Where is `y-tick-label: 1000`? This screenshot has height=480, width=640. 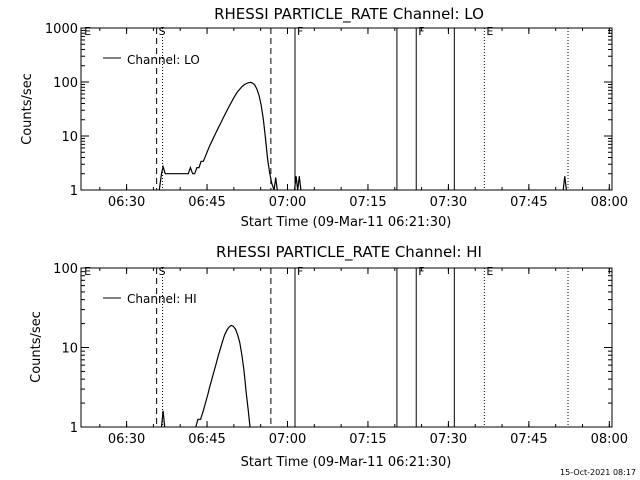 y-tick-label: 1000 is located at coordinates (61, 29).